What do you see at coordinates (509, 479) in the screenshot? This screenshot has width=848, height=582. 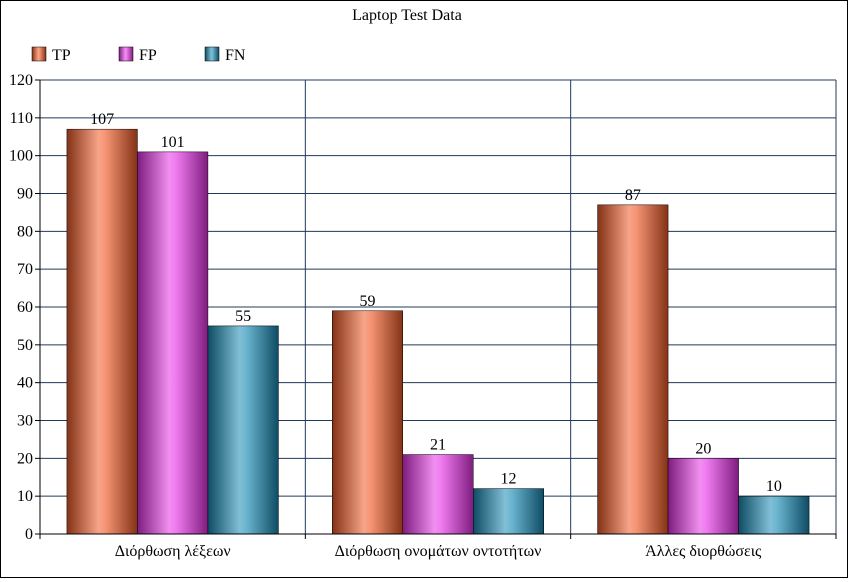 I see `data-label: 12` at bounding box center [509, 479].